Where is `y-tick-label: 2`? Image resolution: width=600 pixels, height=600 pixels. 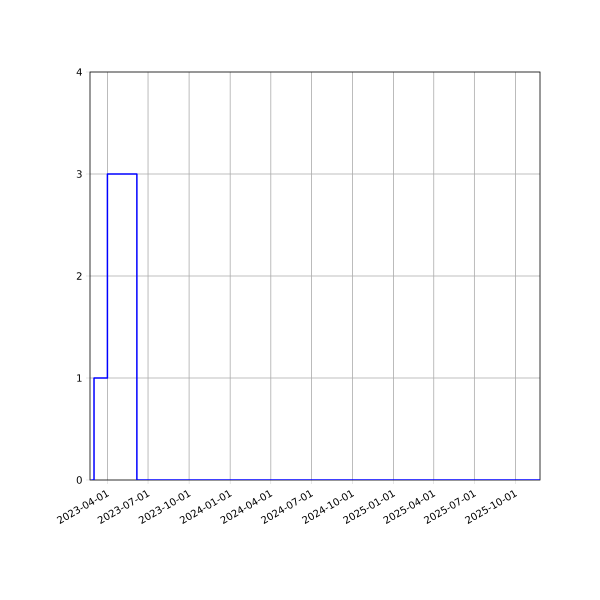 y-tick-label: 2 is located at coordinates (79, 276).